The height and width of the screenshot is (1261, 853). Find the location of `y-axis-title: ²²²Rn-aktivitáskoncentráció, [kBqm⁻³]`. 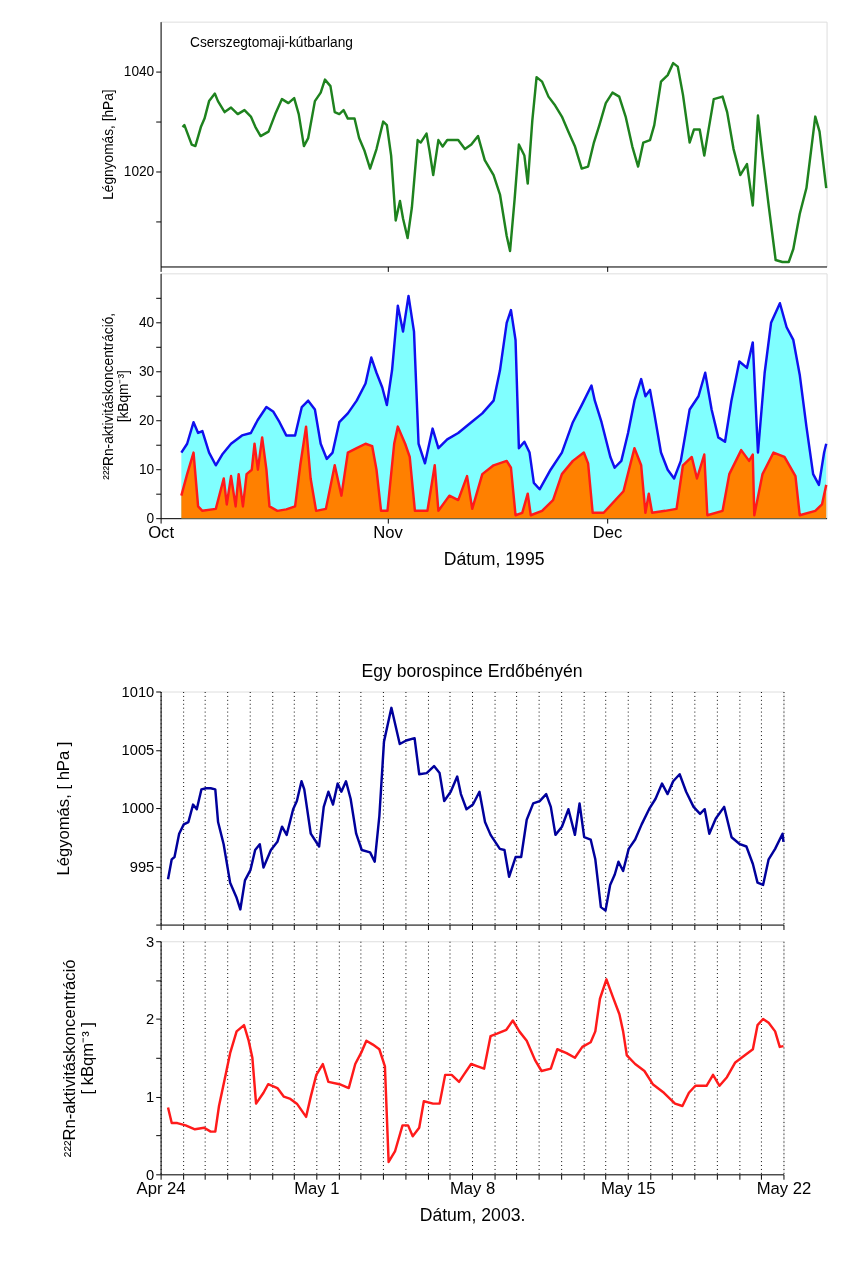

y-axis-title: ²²²Rn-aktivitáskoncentráció, [kBqm⁻³] is located at coordinates (116, 396).